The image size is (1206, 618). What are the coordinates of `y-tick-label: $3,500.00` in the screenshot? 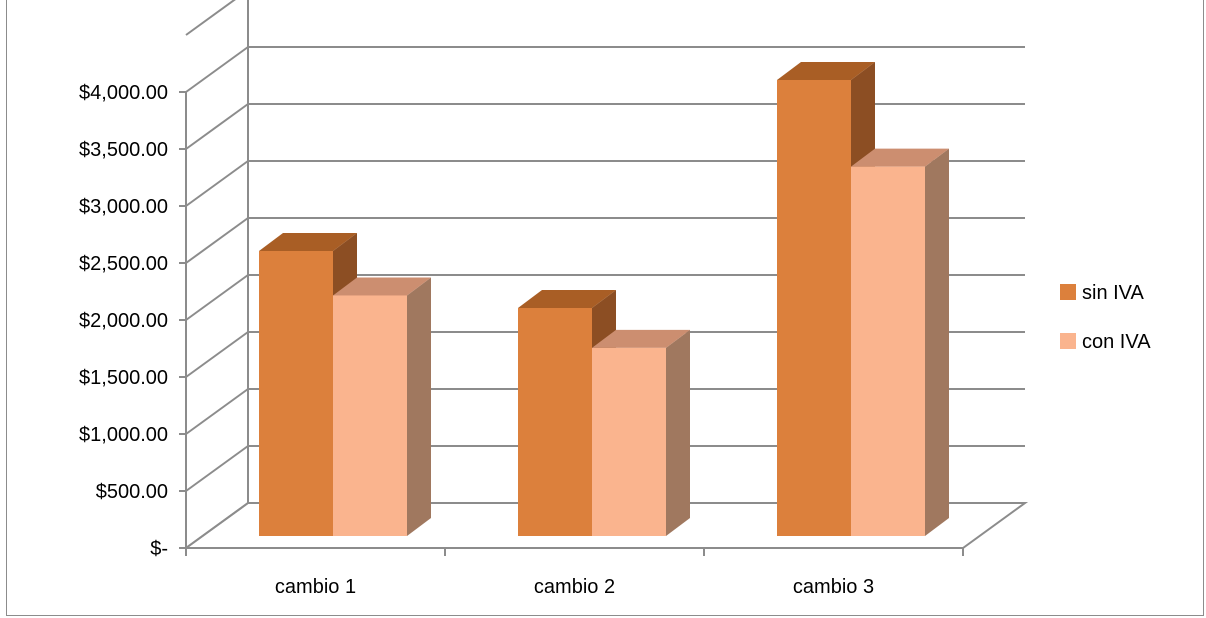 It's located at (123, 150).